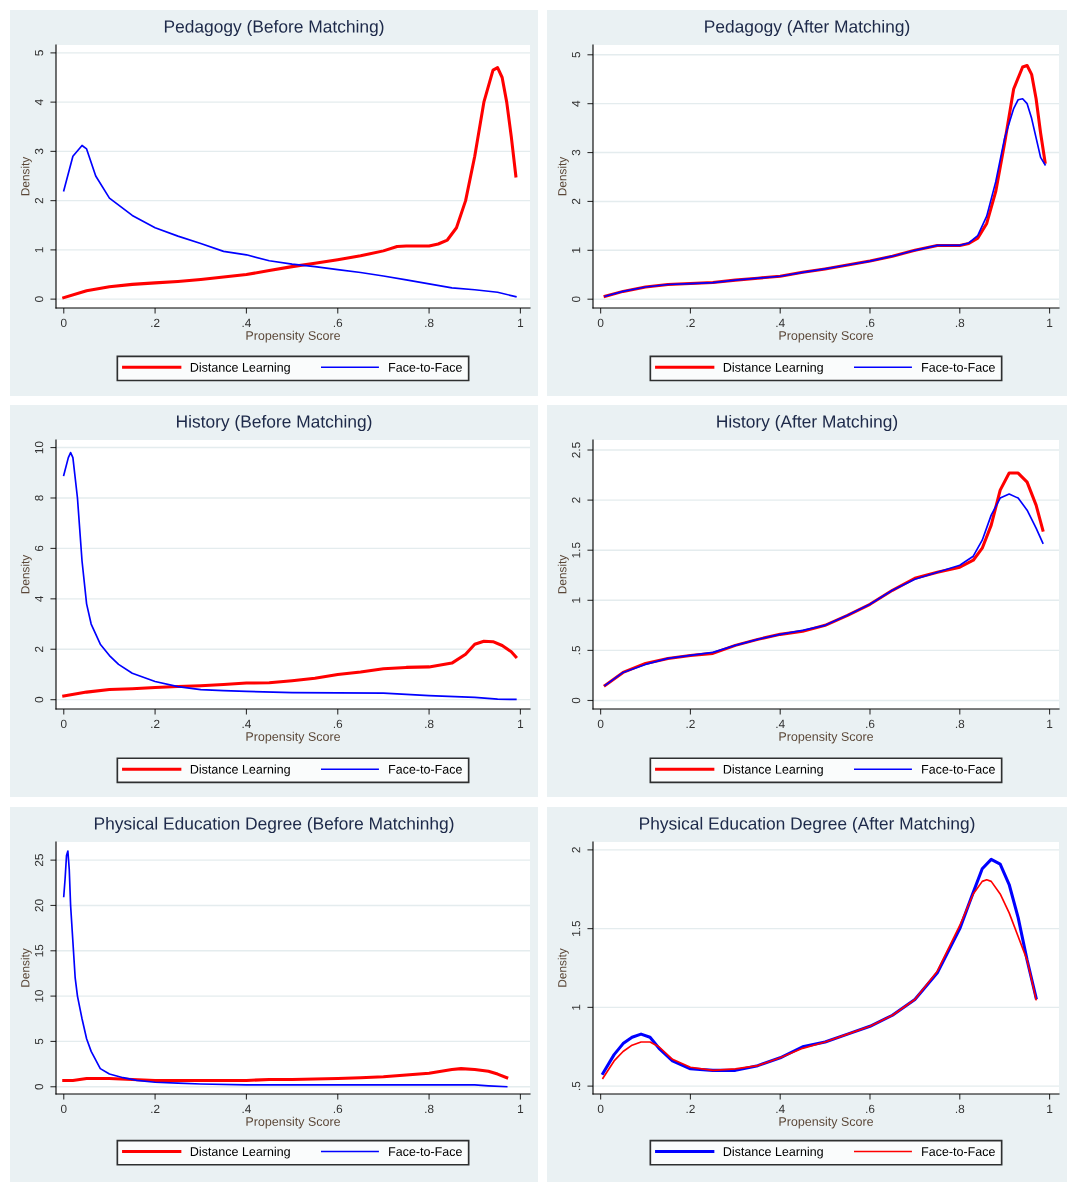 Image resolution: width=1067 pixels, height=1182 pixels. What do you see at coordinates (39, 860) in the screenshot?
I see `y-tick-label: 25` at bounding box center [39, 860].